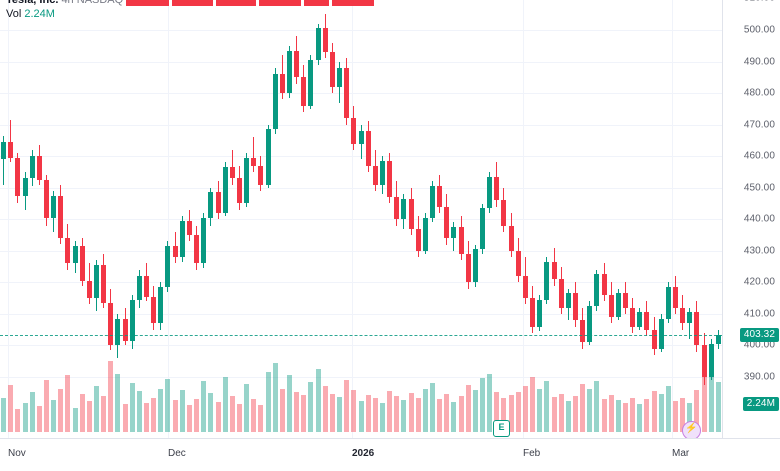 This screenshot has height=471, width=780. Describe the element at coordinates (316, 3) in the screenshot. I see `legend-change: -1.37` at that location.